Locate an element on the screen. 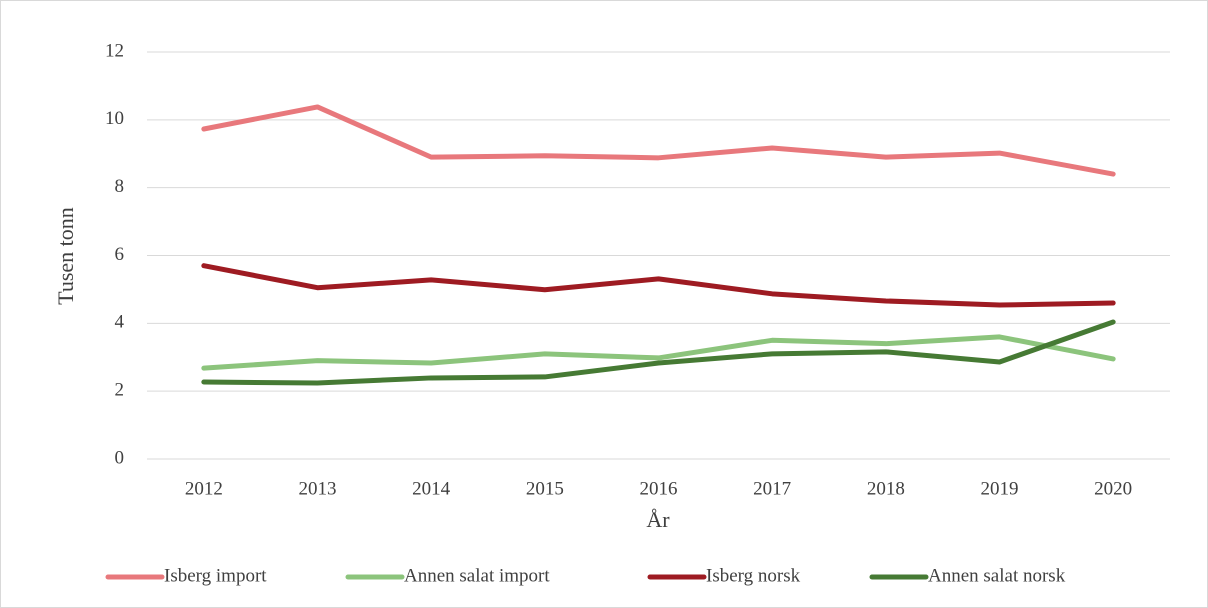 This screenshot has height=608, width=1208. legend-label: Annen salat import is located at coordinates (477, 575).